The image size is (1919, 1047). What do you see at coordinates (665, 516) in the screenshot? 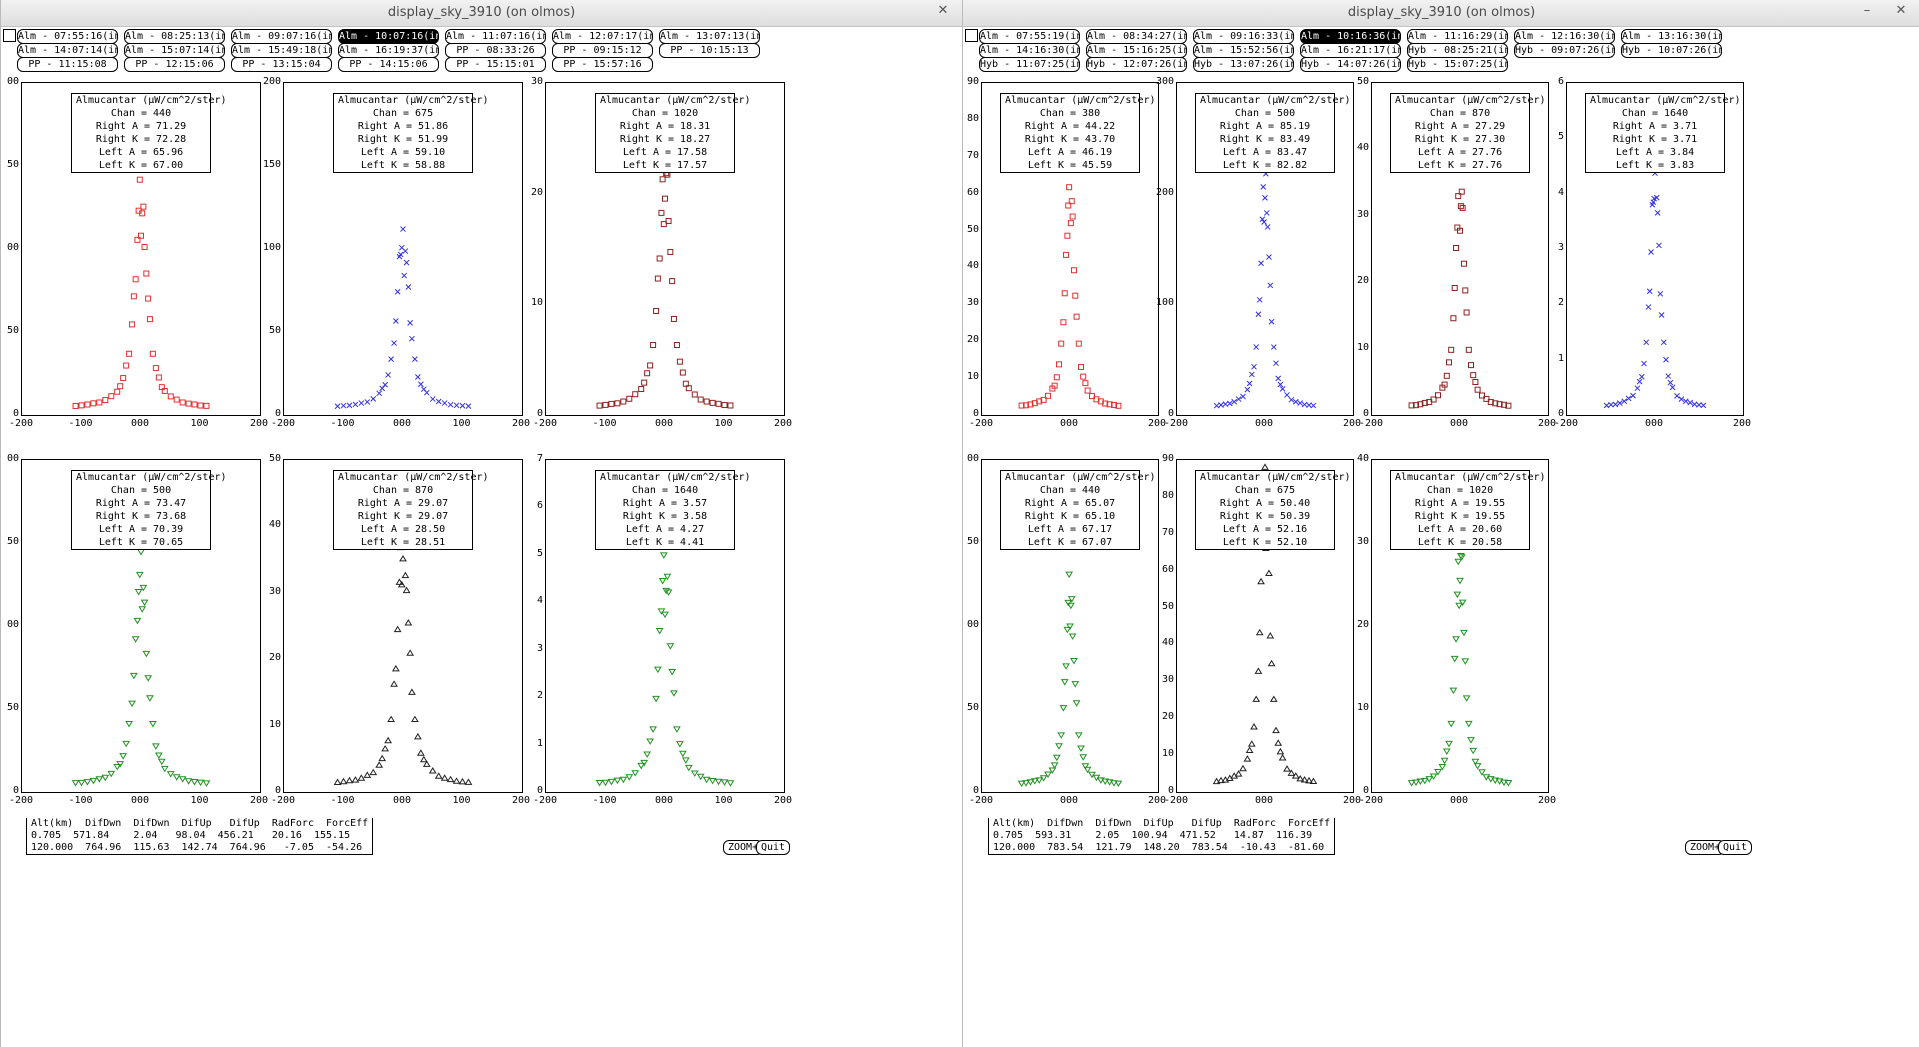
I see `legend-right-k: Right K = 3.58` at bounding box center [665, 516].